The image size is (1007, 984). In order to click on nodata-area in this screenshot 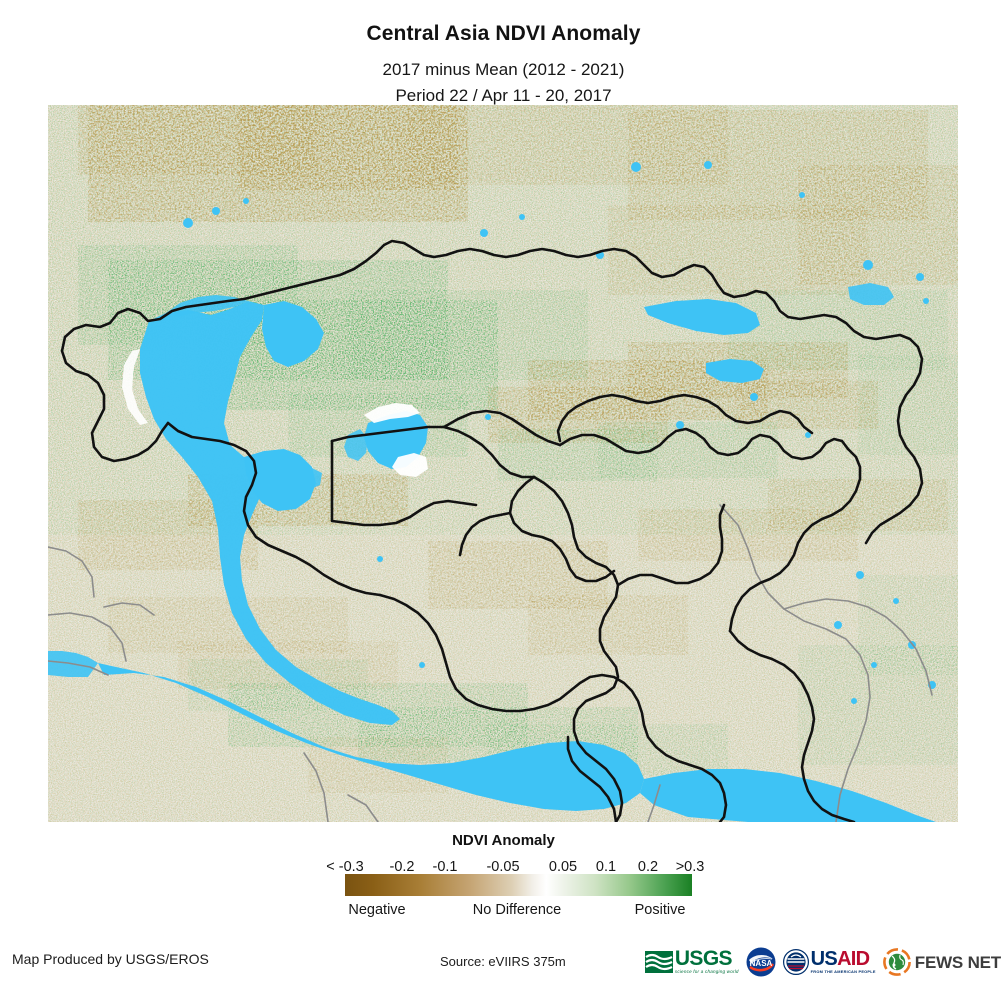, I will do `click(275, 413)`.